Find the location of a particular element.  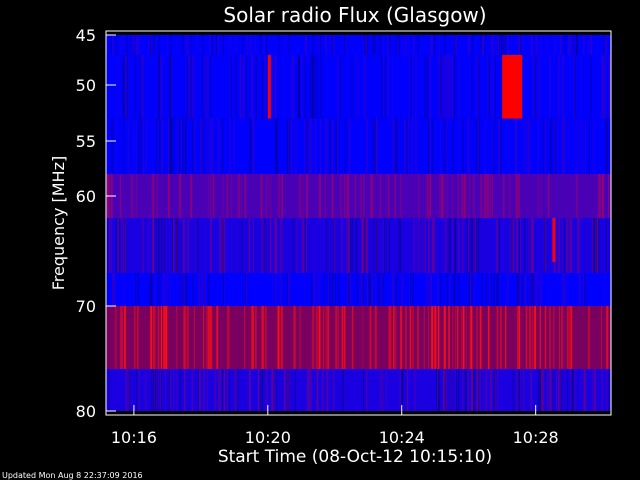

frequency-band is located at coordinates (358, 289).